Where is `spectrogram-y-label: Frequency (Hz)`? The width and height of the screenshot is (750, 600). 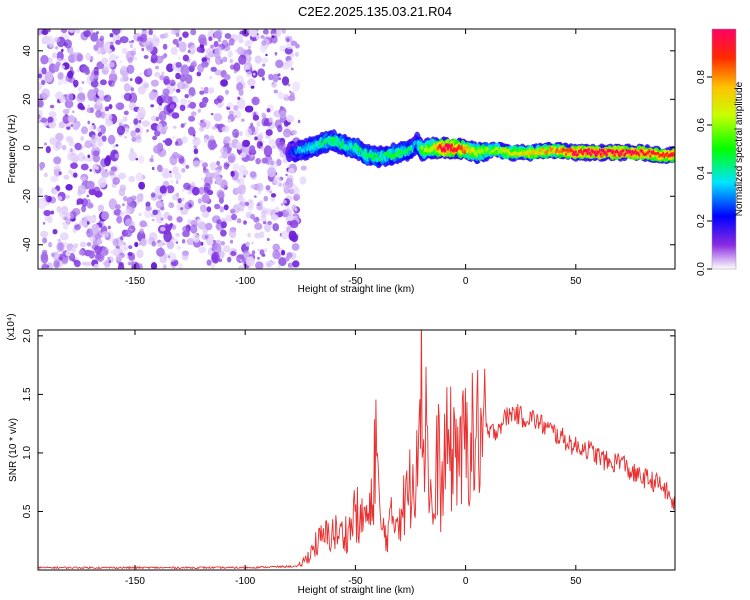 spectrogram-y-label: Frequency (Hz) is located at coordinates (12, 149).